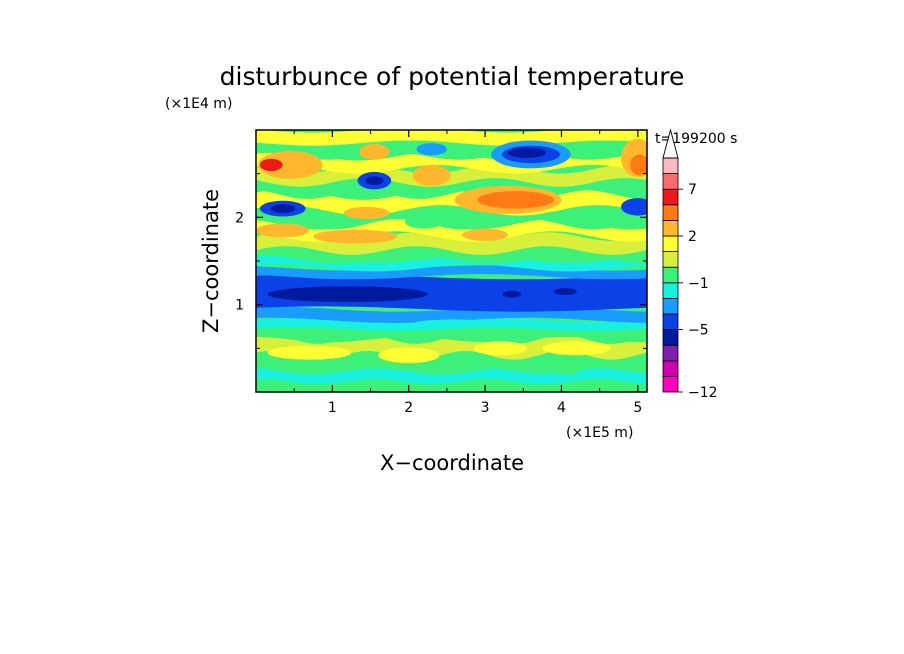  What do you see at coordinates (211, 261) in the screenshot?
I see `y-axis-label: Z−coordinate` at bounding box center [211, 261].